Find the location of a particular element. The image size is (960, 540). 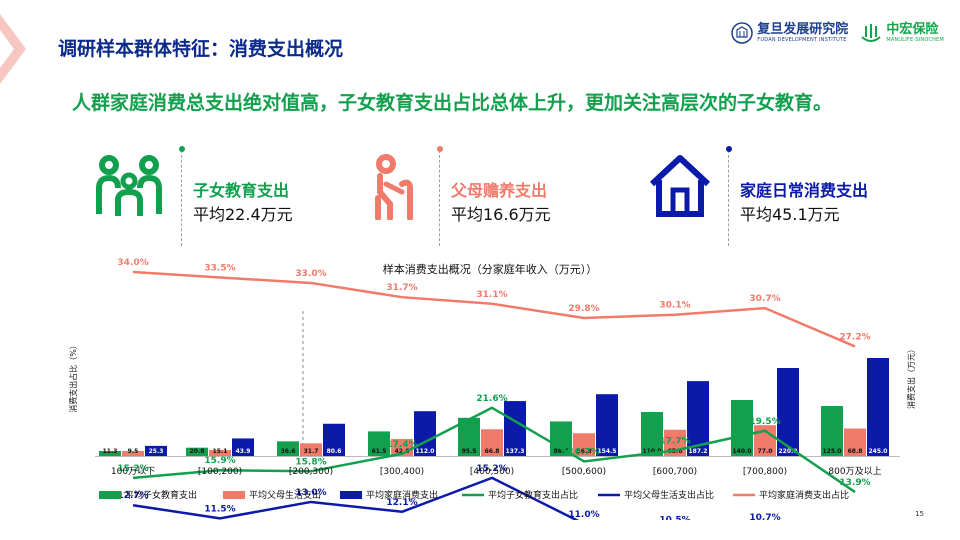

bar-data-label: 187.2 is located at coordinates (698, 451).